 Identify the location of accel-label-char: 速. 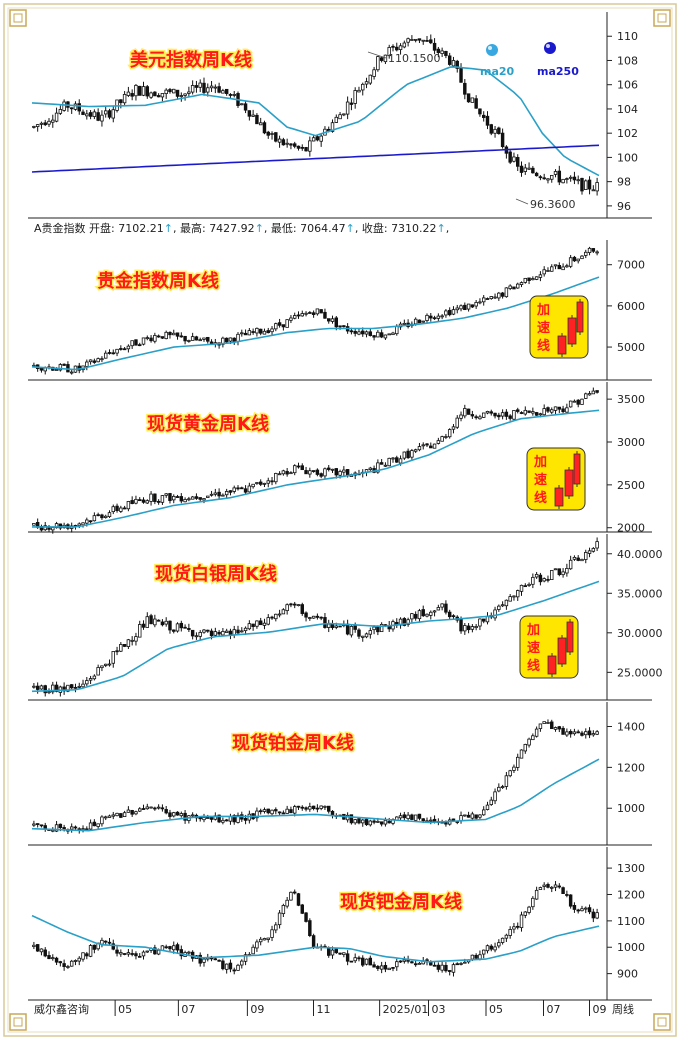
(533, 648).